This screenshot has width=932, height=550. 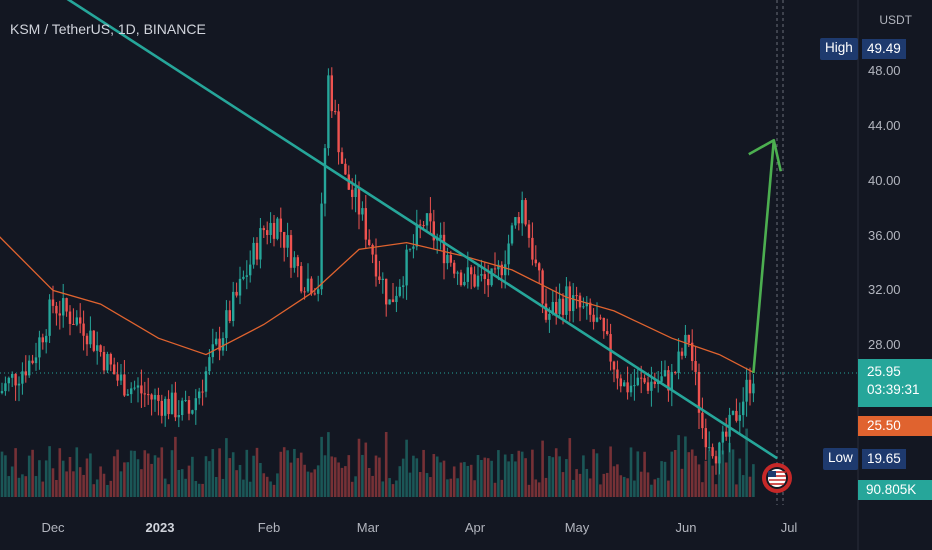 What do you see at coordinates (884, 125) in the screenshot?
I see `price-tick: 44.00` at bounding box center [884, 125].